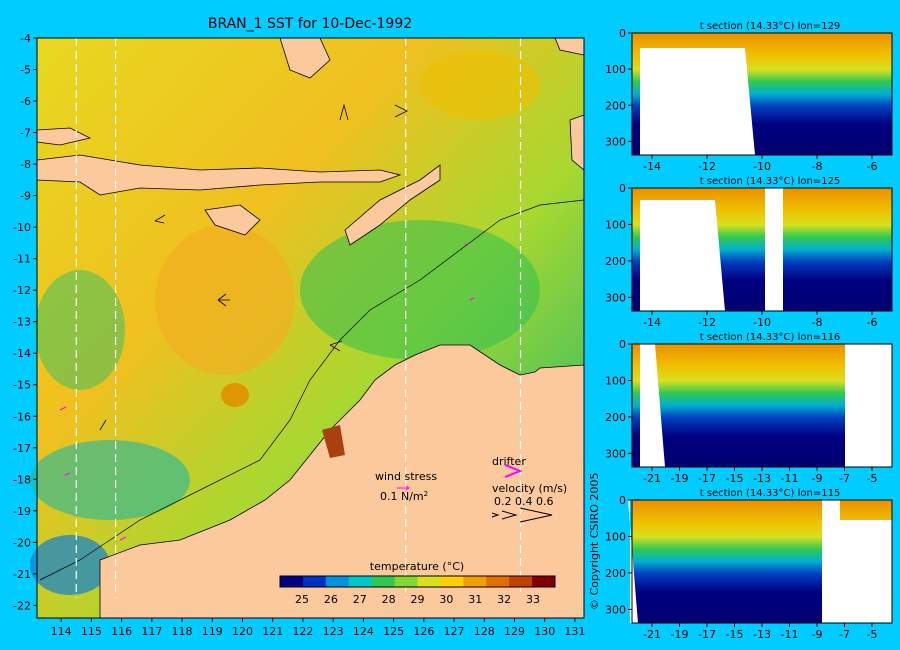 The width and height of the screenshot is (900, 650). I want to click on lat-tick-label: -15, so click(22, 385).